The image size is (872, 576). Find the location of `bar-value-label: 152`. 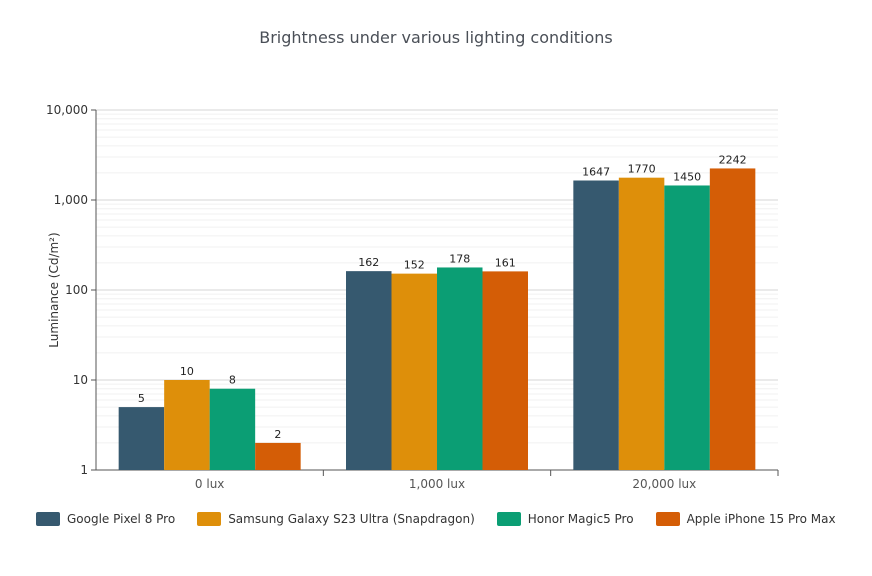

bar-value-label: 152 is located at coordinates (414, 265).